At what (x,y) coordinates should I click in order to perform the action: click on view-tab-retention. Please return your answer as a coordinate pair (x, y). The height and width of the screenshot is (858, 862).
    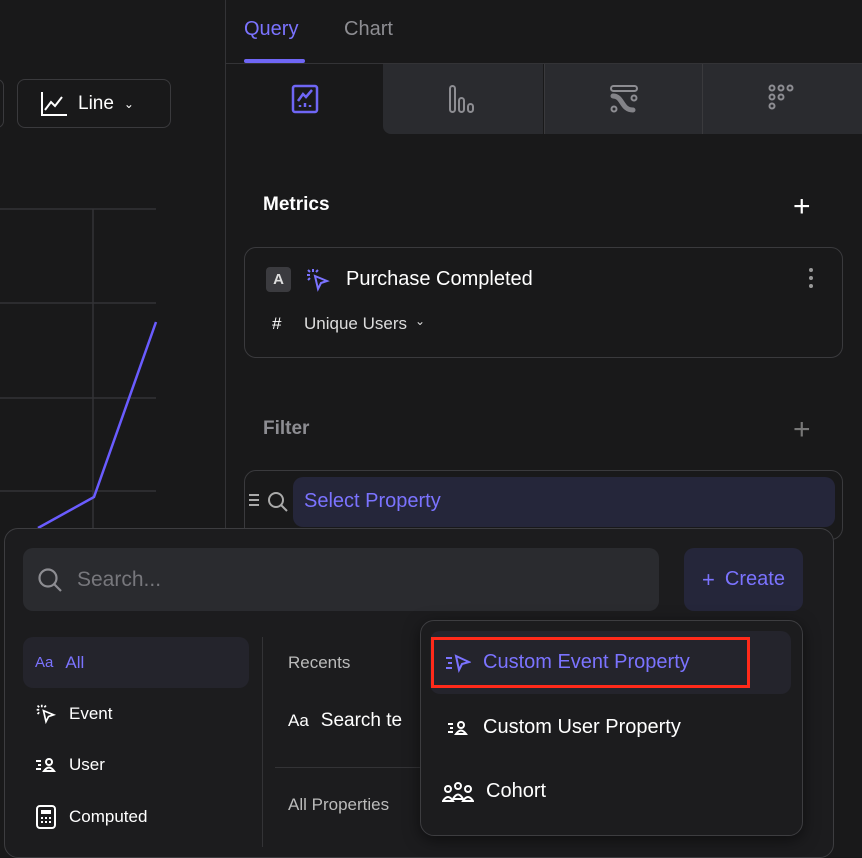
    Looking at the image, I should click on (782, 99).